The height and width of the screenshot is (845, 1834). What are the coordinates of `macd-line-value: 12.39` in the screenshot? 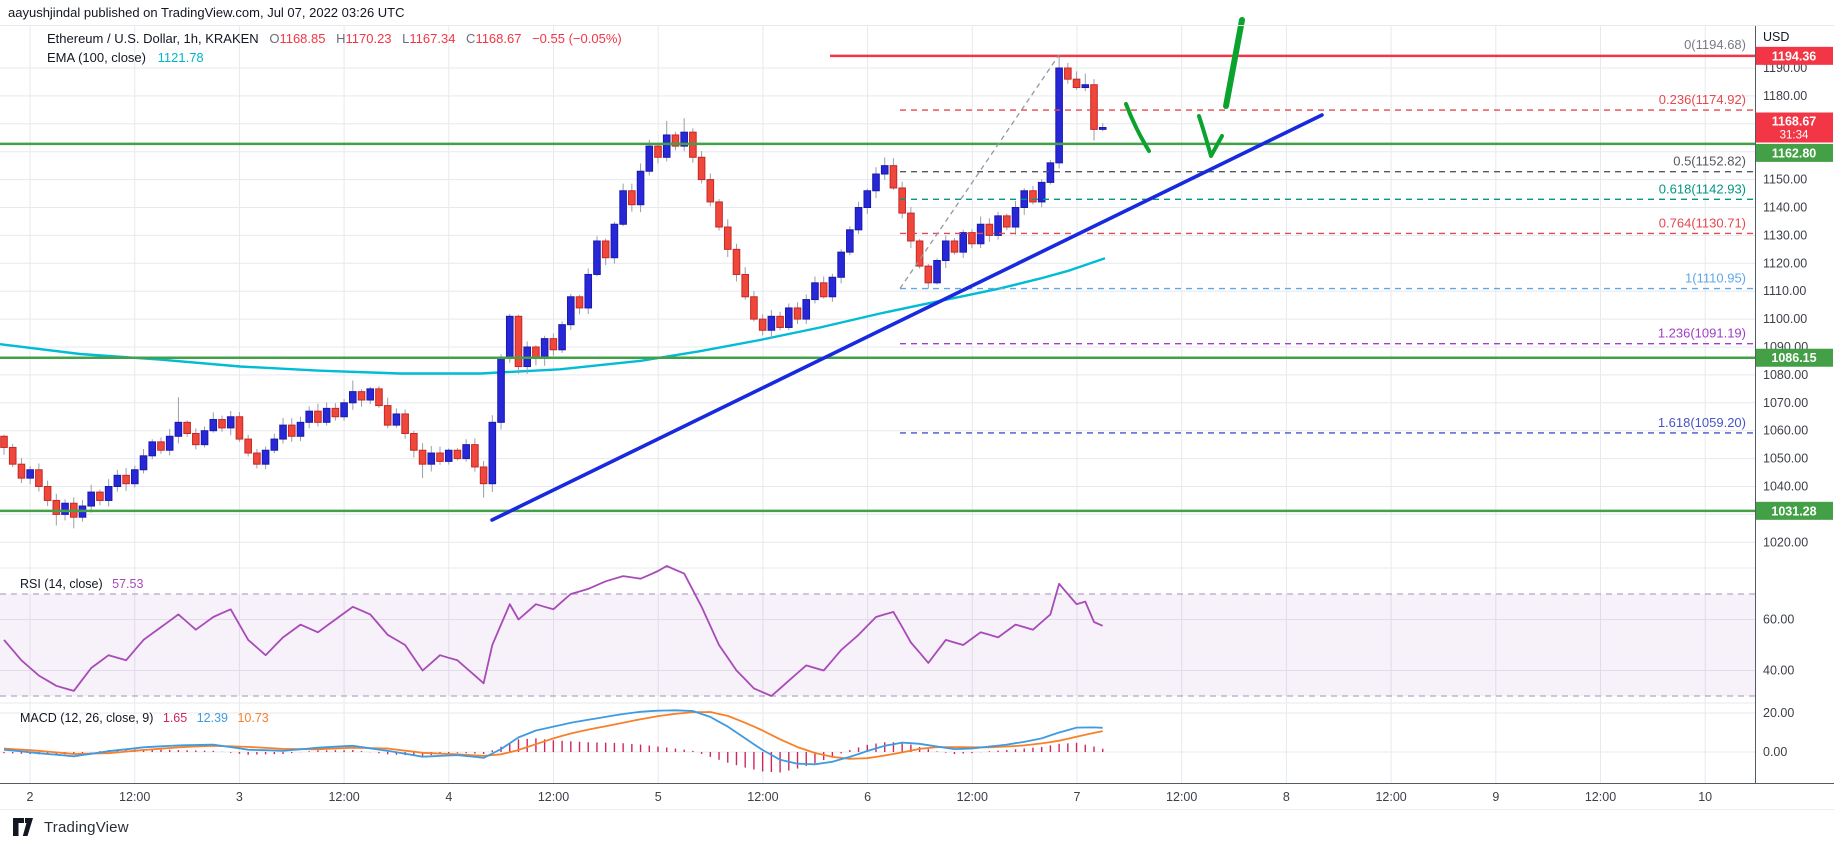 It's located at (212, 718).